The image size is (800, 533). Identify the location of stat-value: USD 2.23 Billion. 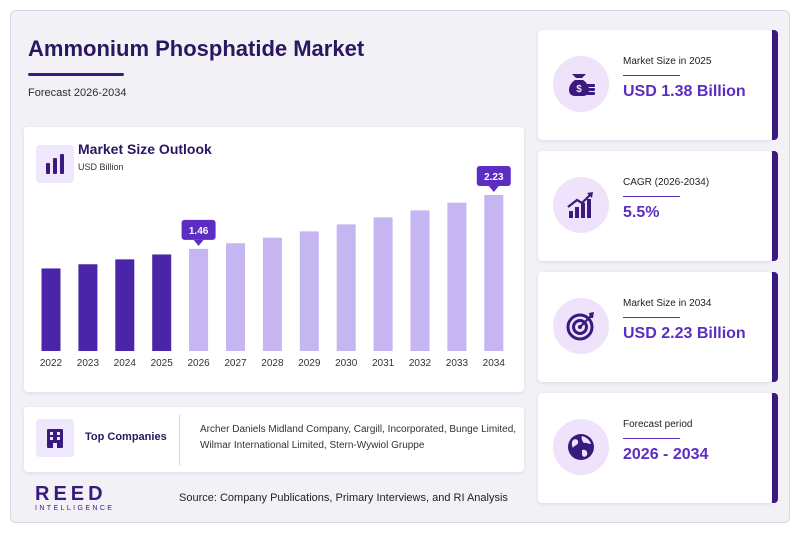
(684, 333).